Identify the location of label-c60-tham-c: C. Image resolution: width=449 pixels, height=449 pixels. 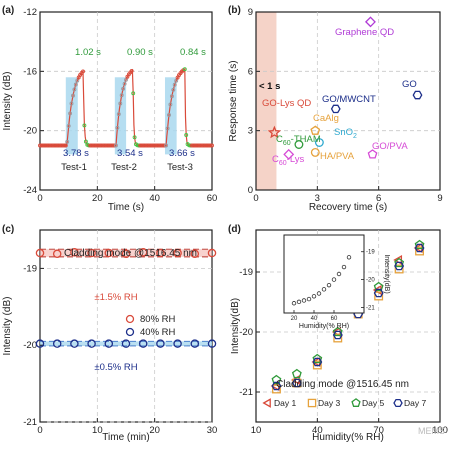
(279, 139).